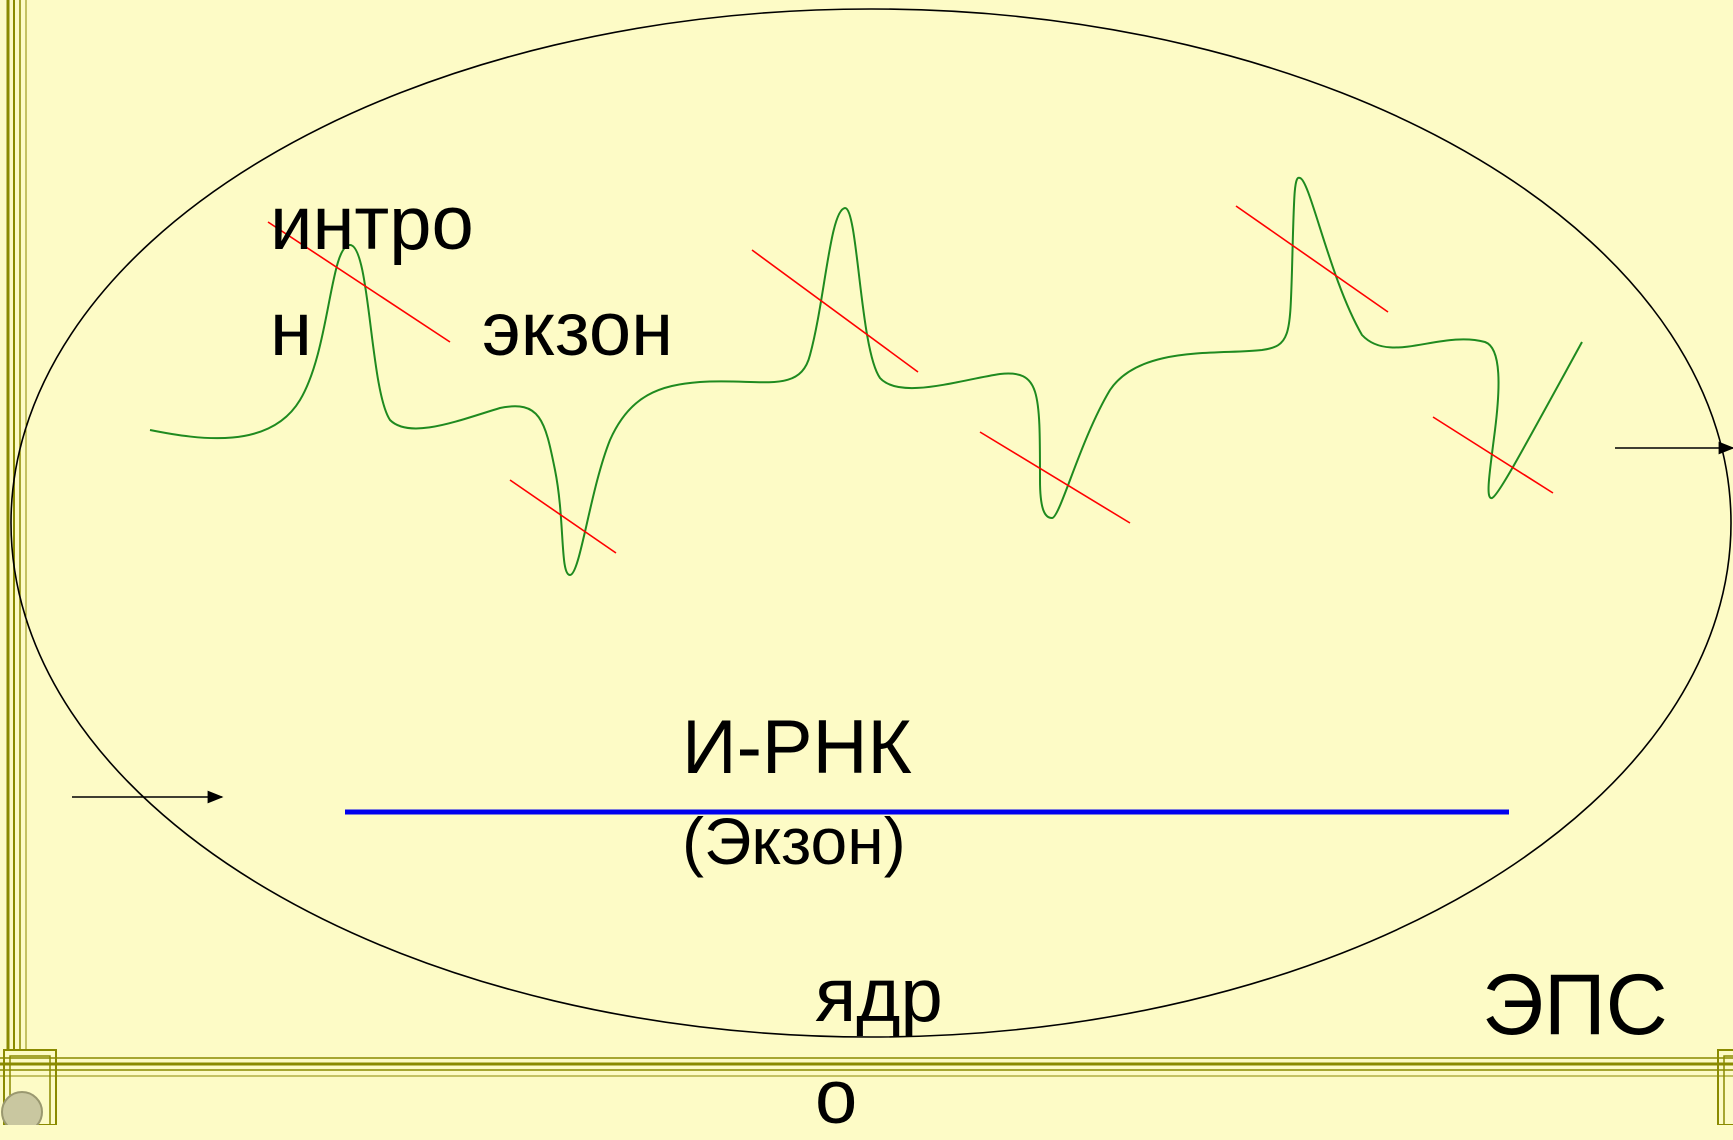 This screenshot has width=1733, height=1140. What do you see at coordinates (578, 329) in the screenshot?
I see `exon-label: экзон` at bounding box center [578, 329].